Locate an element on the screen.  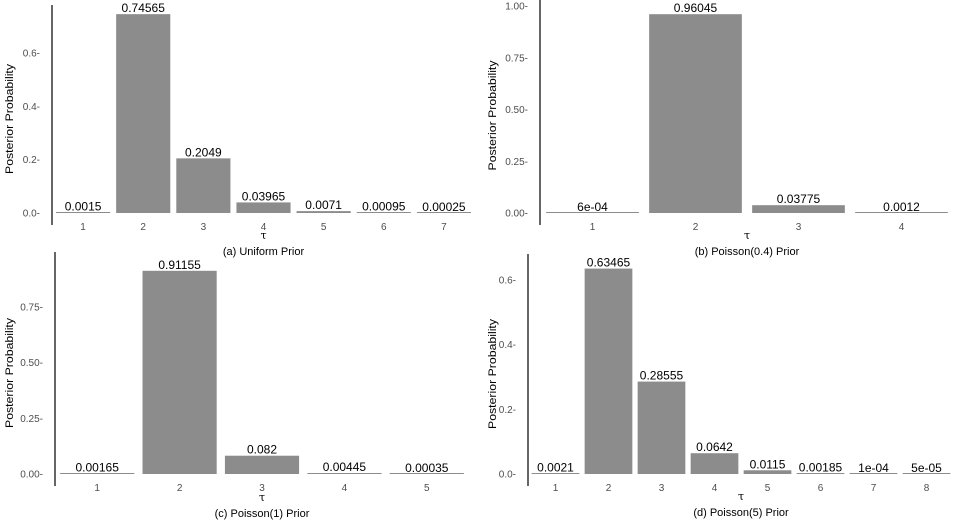
bar-value-label: 0.96045 is located at coordinates (696, 8).